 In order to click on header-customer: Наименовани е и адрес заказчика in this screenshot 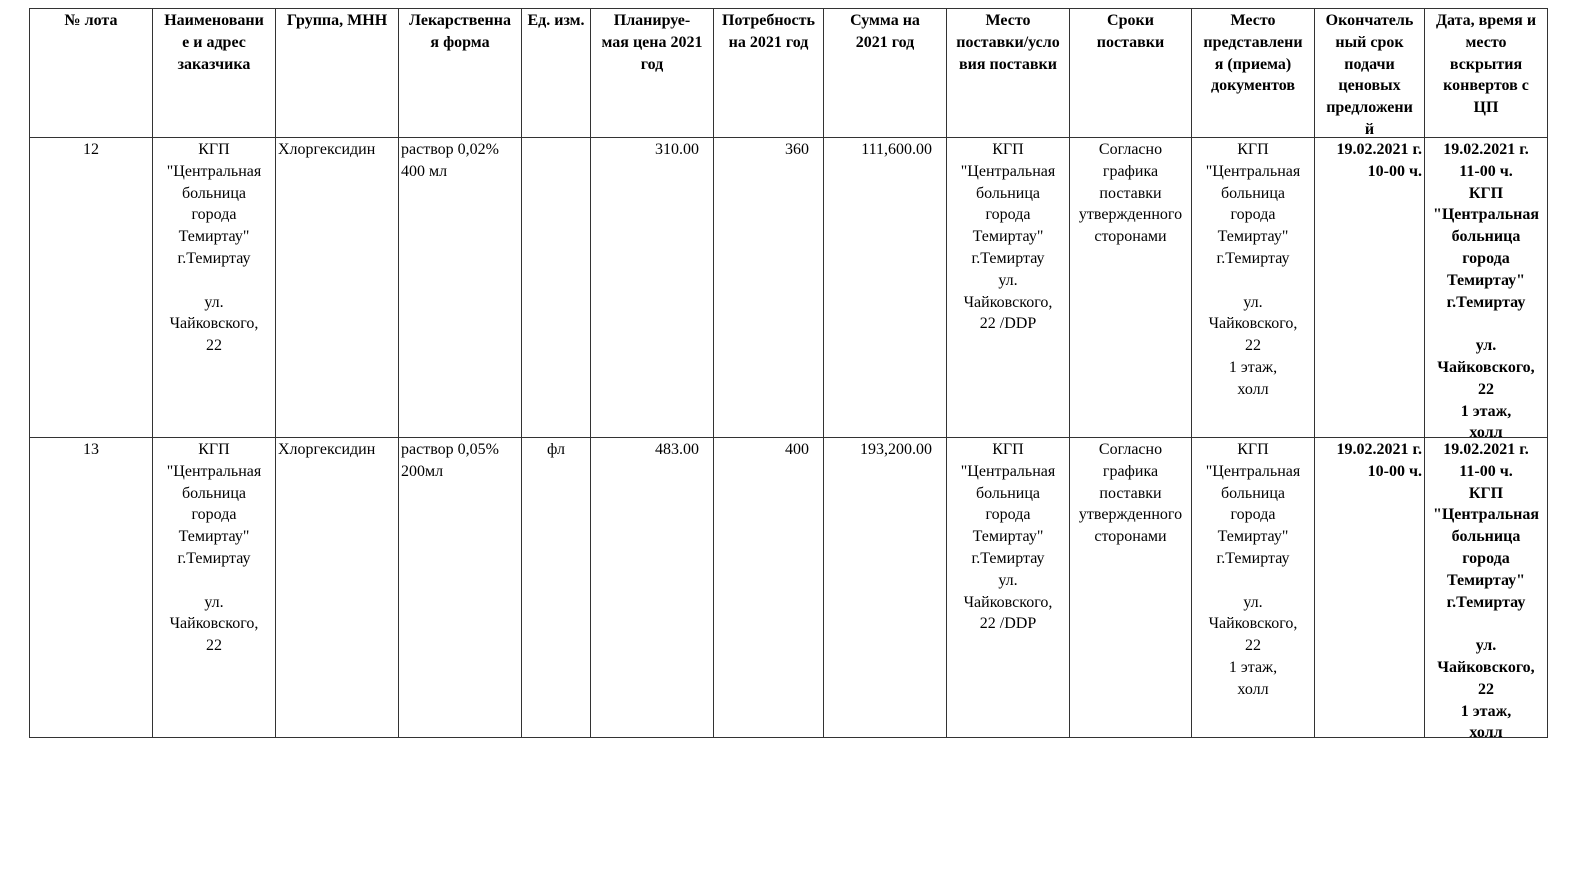, I will do `click(214, 73)`.